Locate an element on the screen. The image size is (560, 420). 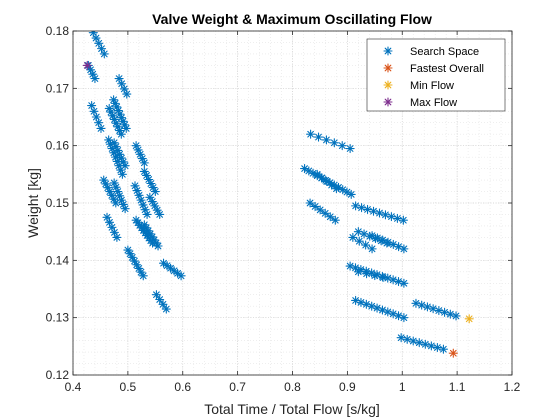
chart-title: Valve Weight & Maximum Oscillating Flow is located at coordinates (292, 19).